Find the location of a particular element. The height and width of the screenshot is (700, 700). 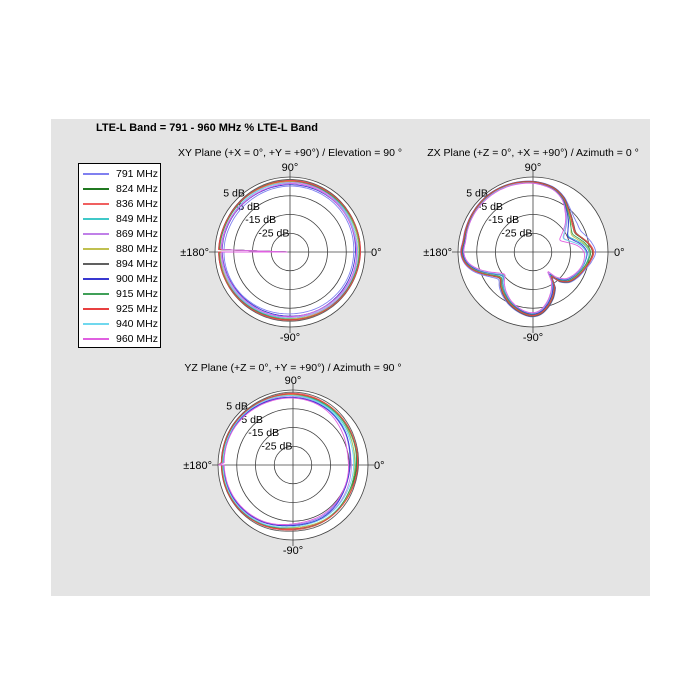

zx-plot-svg: 5 dB-5 dB-15 dB-25 dB 90° 0° ±180° -90° is located at coordinates (524, 253).